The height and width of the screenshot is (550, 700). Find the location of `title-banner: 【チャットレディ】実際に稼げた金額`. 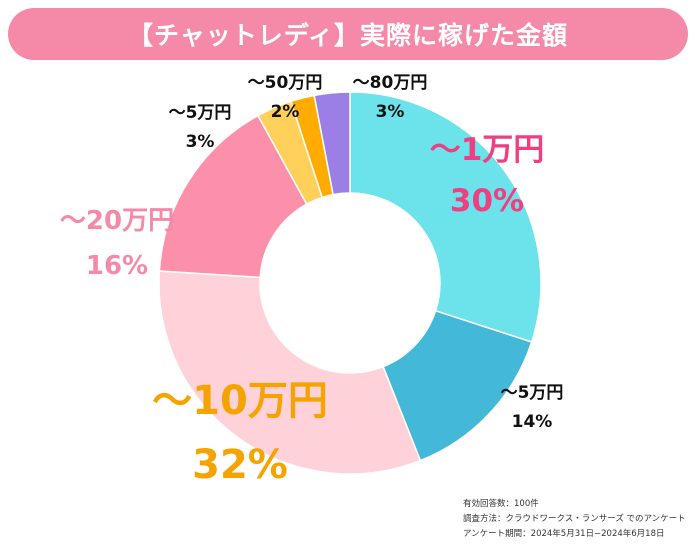

title-banner: 【チャットレディ】実際に稼げた金額 is located at coordinates (348, 34).